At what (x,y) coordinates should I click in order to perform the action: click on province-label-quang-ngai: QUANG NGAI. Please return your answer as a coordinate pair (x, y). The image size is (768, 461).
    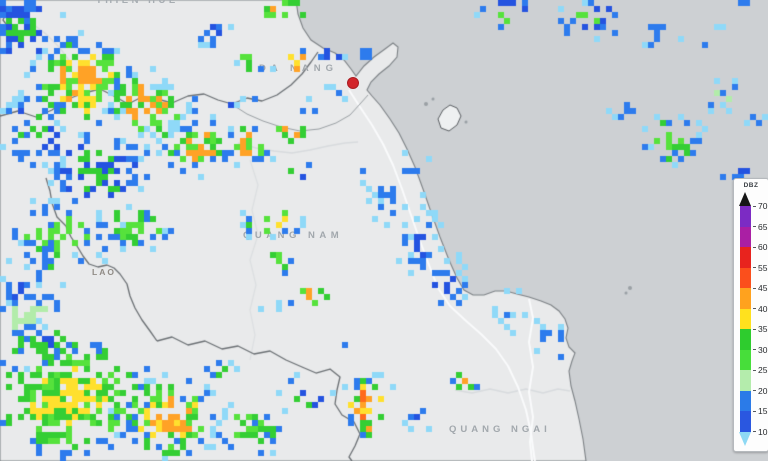
    Looking at the image, I should click on (500, 429).